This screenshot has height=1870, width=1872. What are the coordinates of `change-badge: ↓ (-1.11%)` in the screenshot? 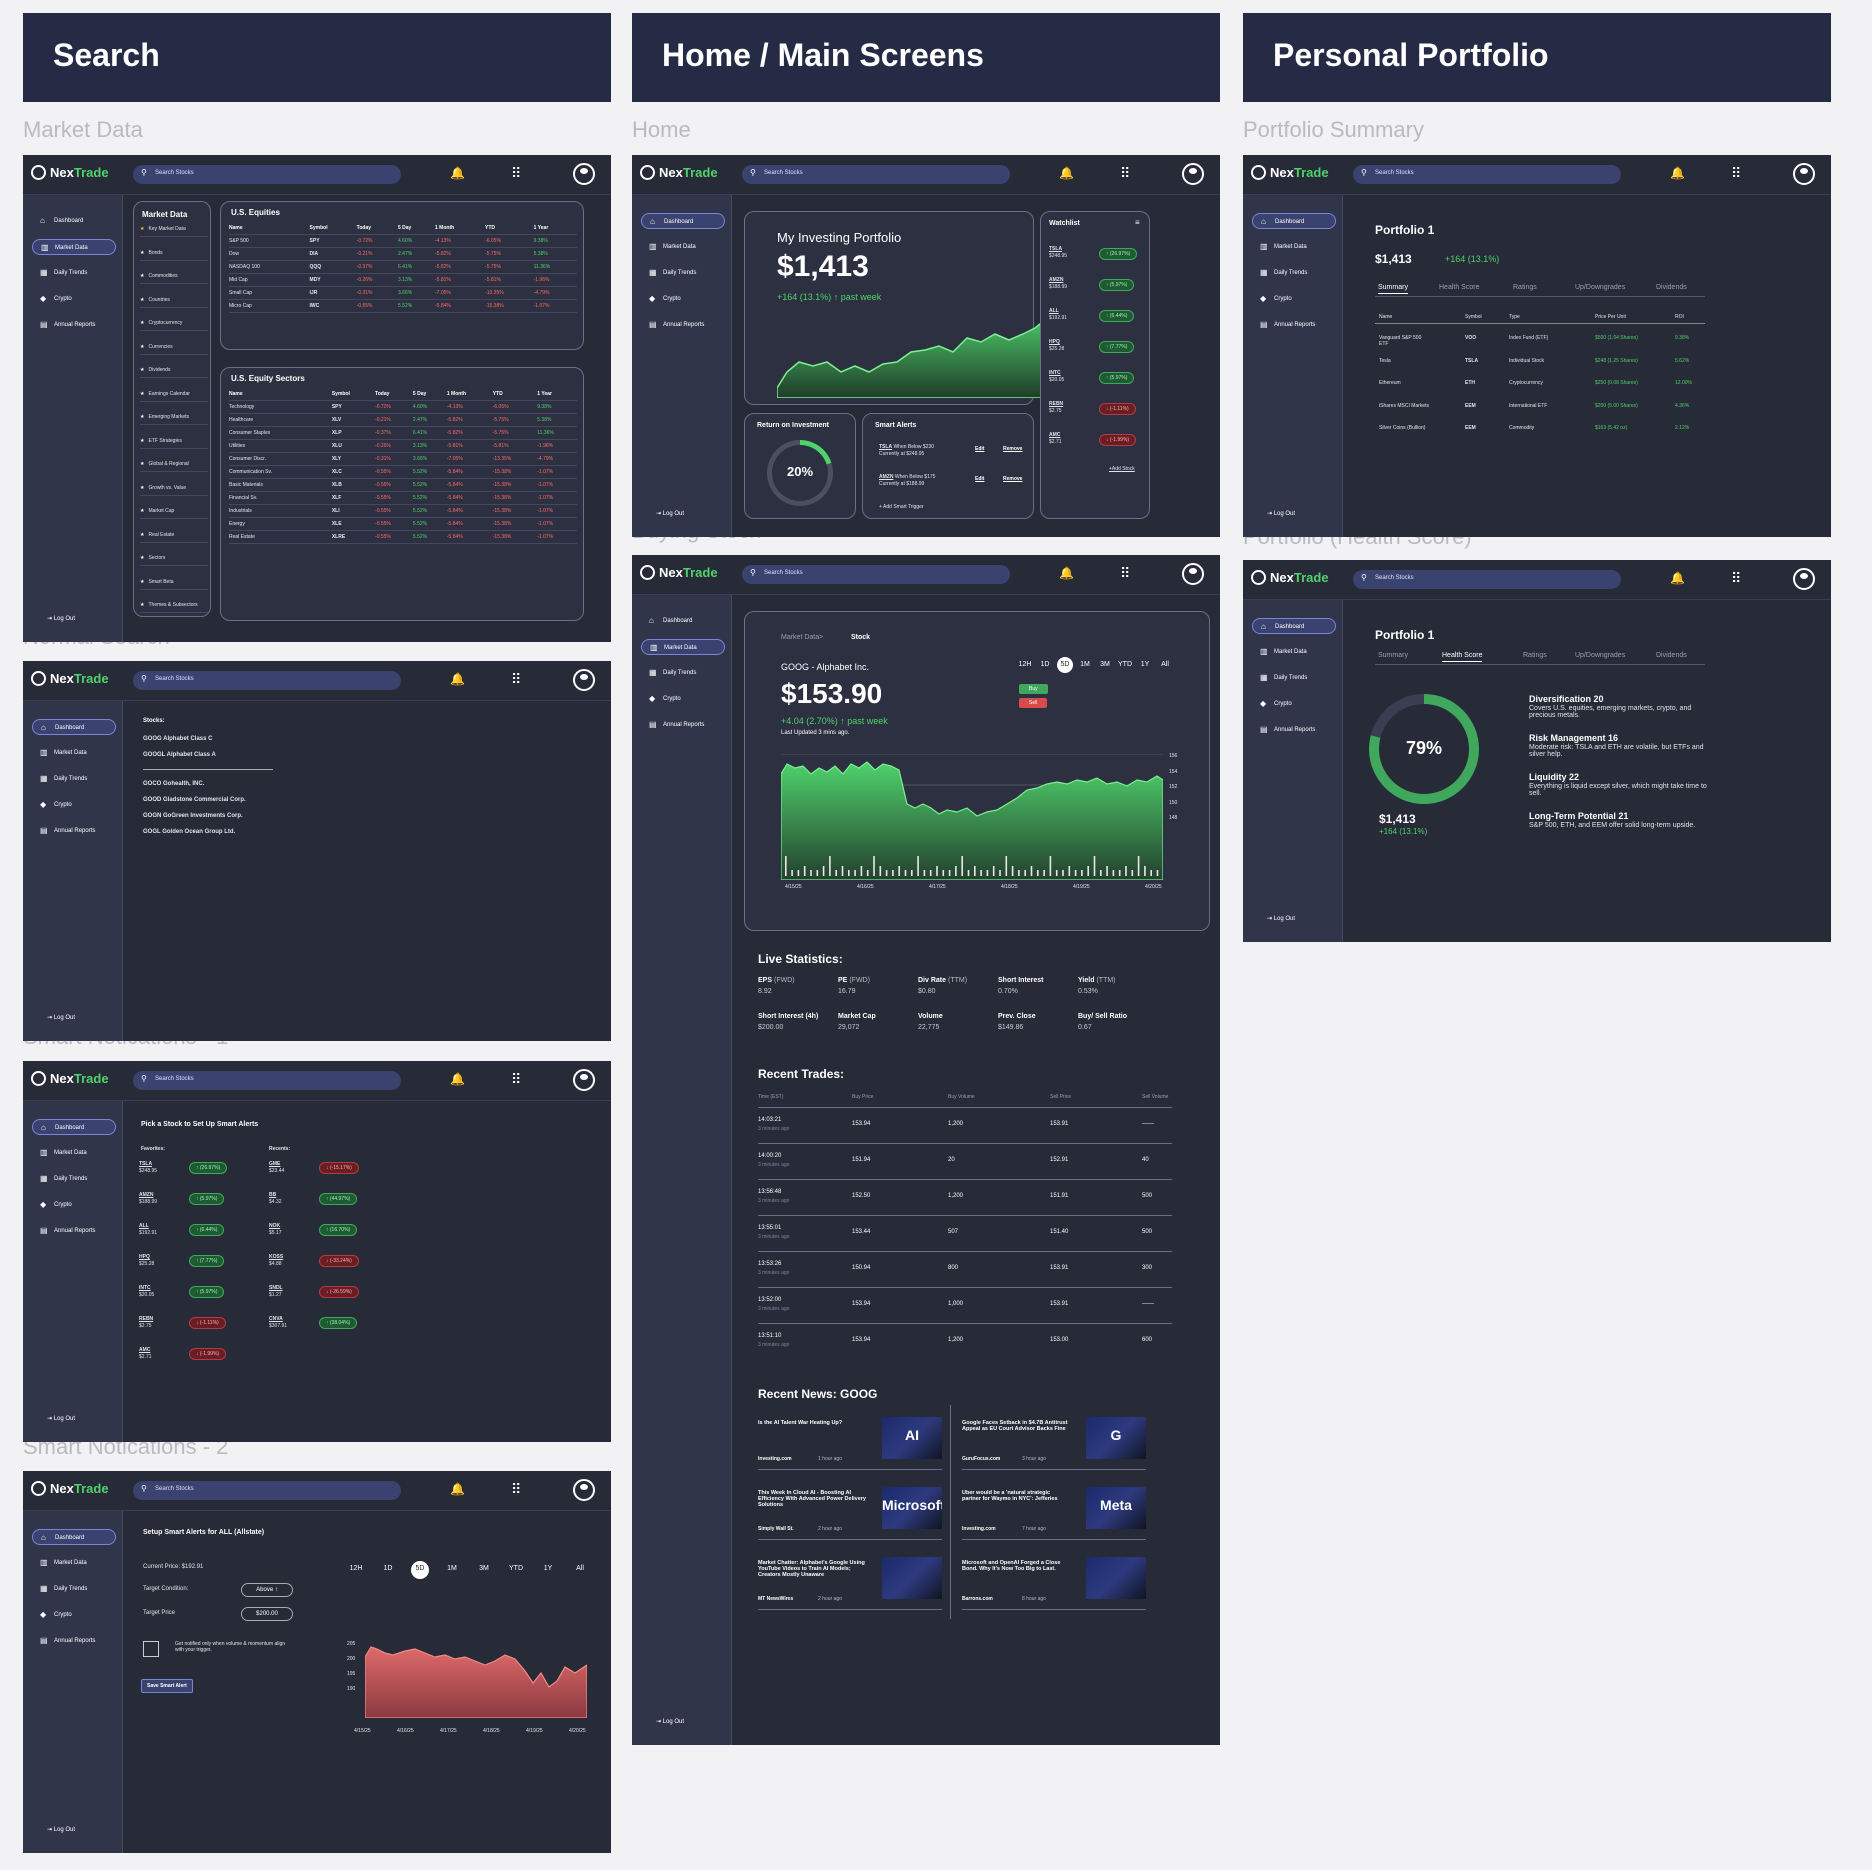 It's located at (1117, 409).